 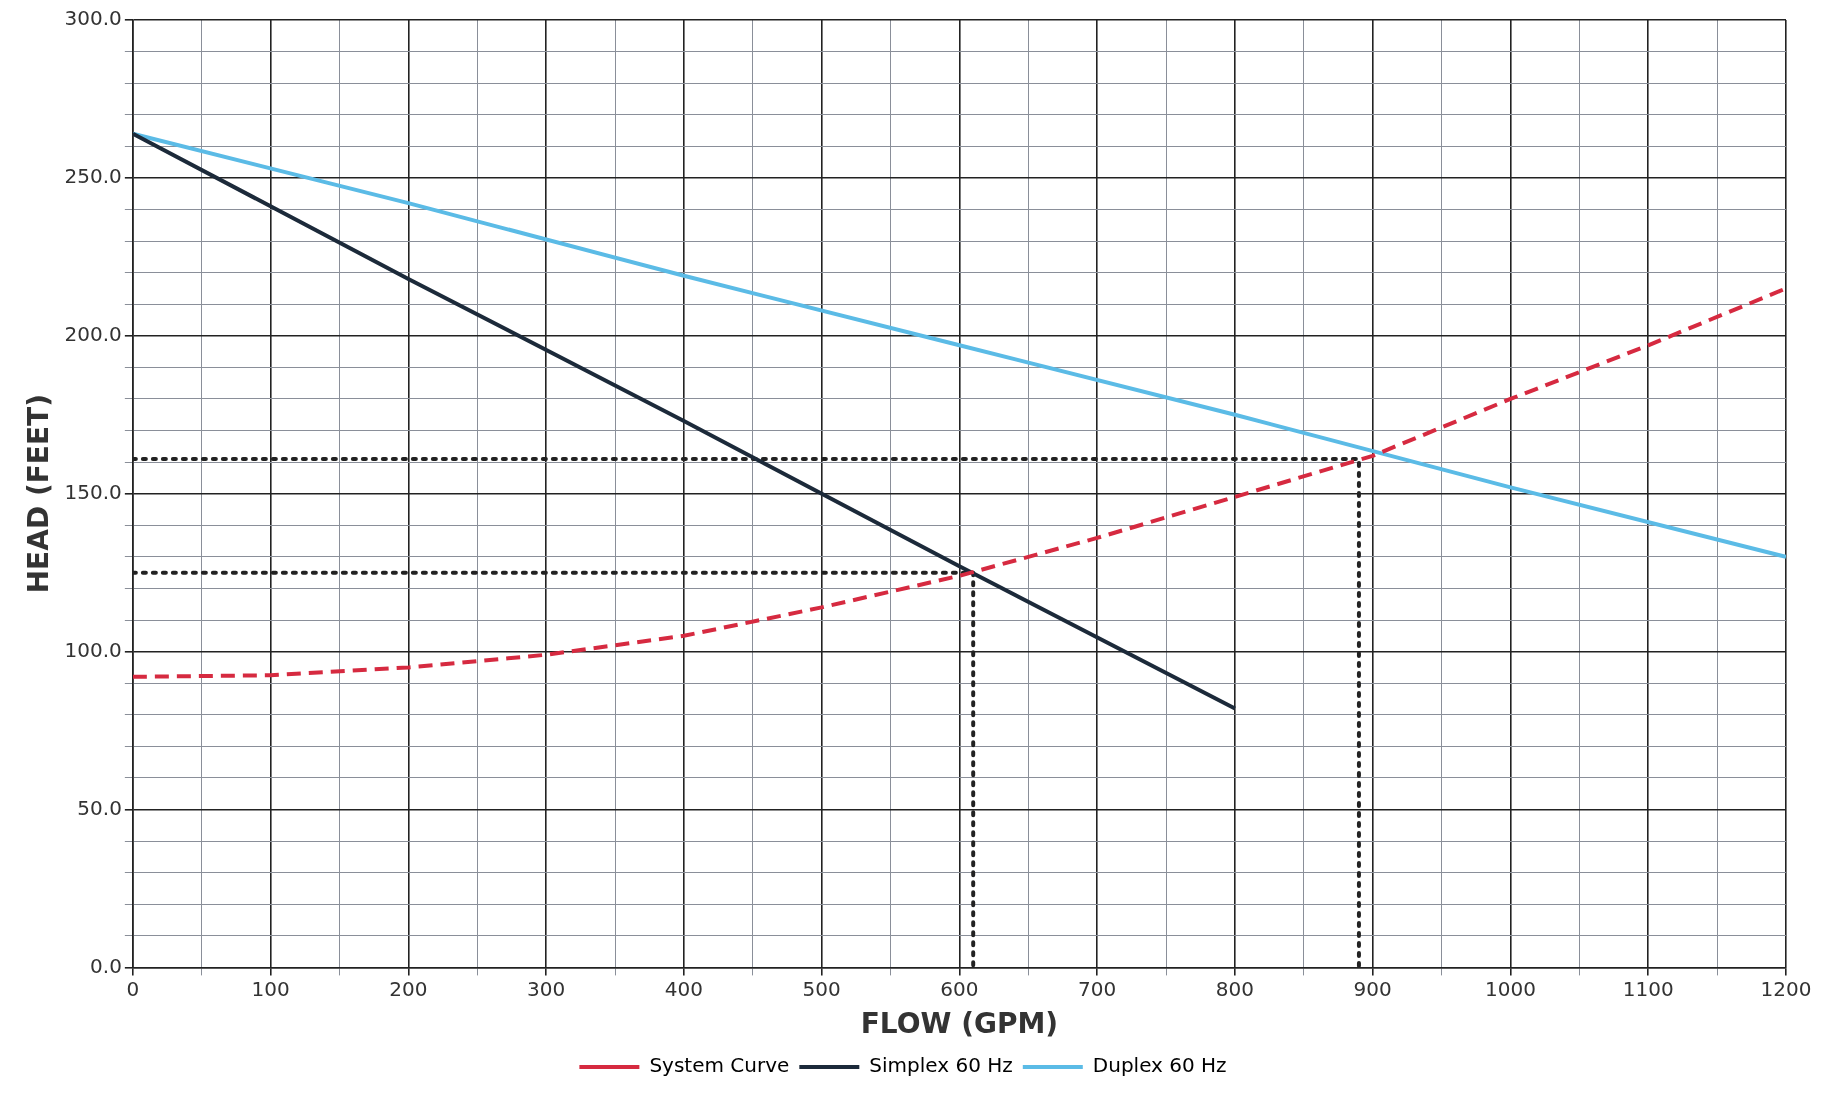 I want to click on x-tick-label: 200, so click(x=408, y=988).